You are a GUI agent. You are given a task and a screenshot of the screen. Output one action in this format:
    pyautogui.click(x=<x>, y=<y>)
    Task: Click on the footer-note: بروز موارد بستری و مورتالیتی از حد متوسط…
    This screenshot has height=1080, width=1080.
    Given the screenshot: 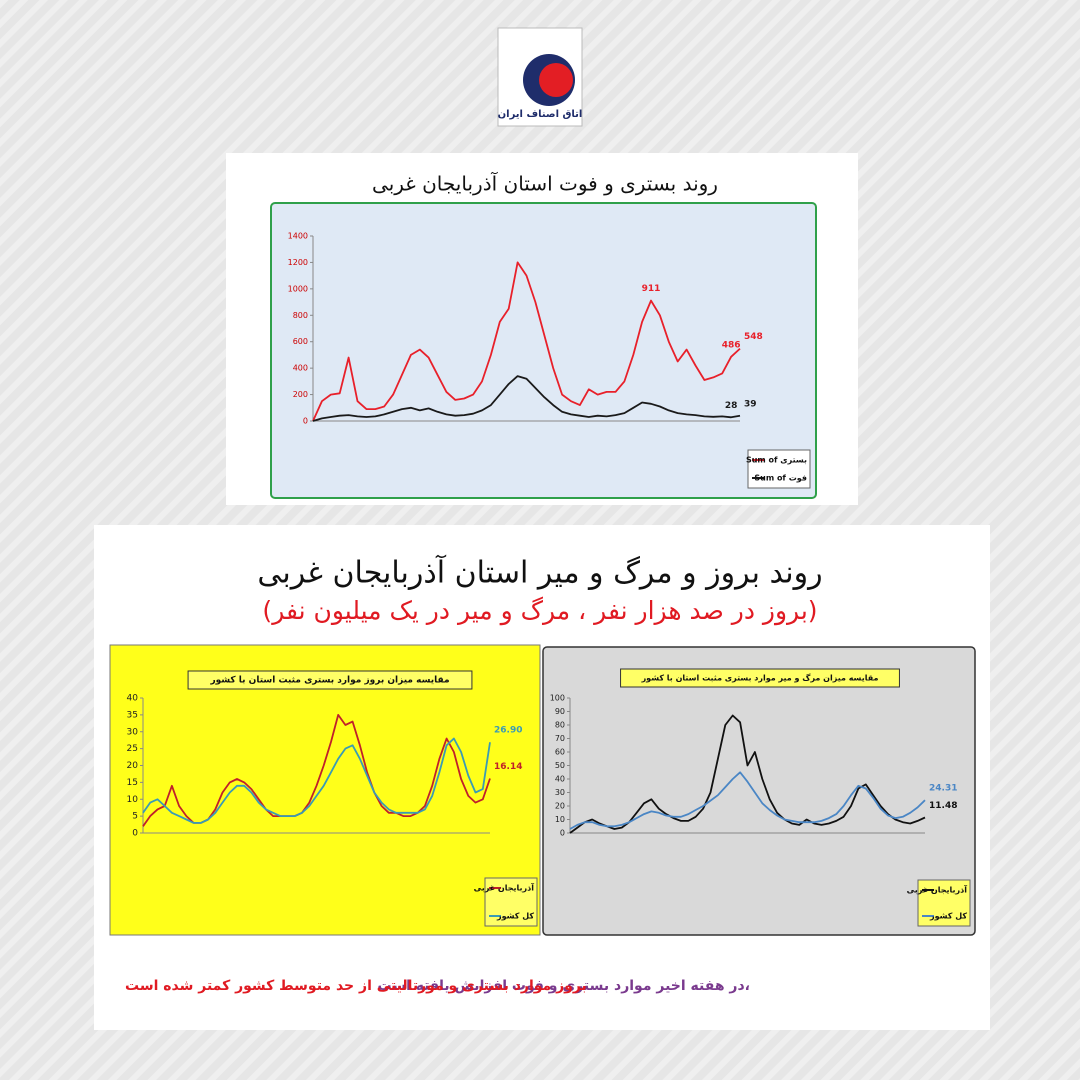 What is the action you would take?
    pyautogui.click(x=356, y=986)
    